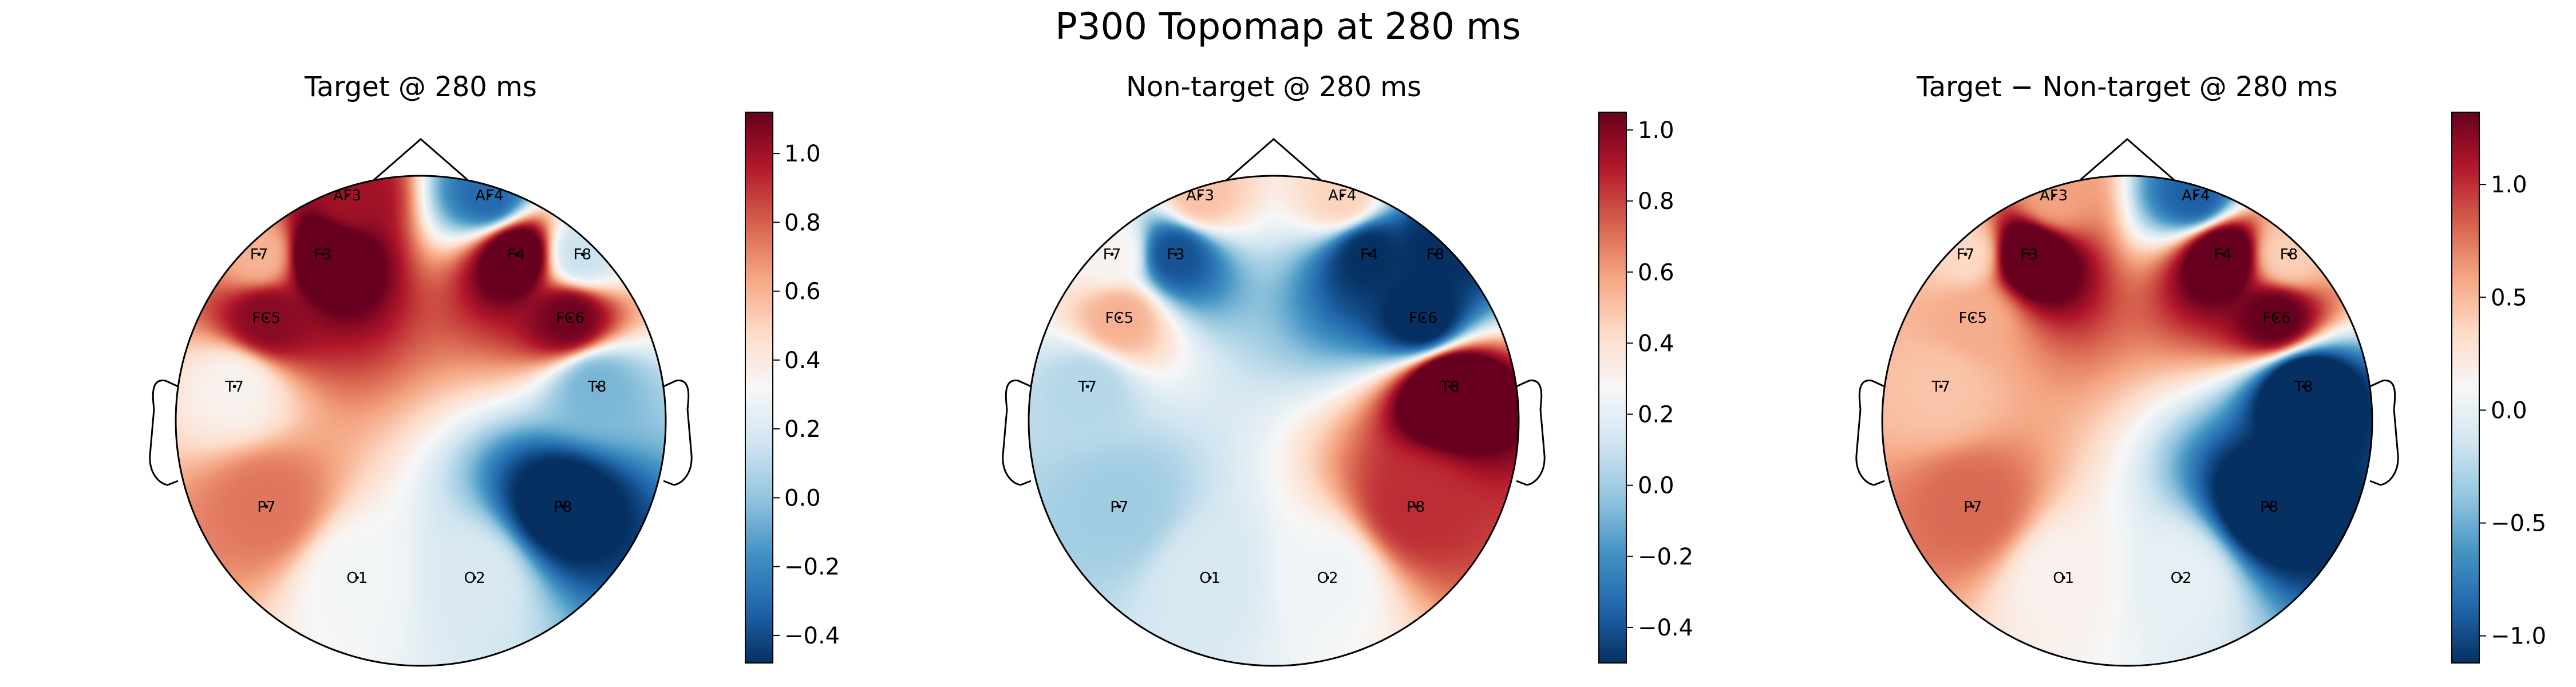 The width and height of the screenshot is (2576, 687). Describe the element at coordinates (802, 223) in the screenshot. I see `colorbar-tick-label: 0.8` at that location.